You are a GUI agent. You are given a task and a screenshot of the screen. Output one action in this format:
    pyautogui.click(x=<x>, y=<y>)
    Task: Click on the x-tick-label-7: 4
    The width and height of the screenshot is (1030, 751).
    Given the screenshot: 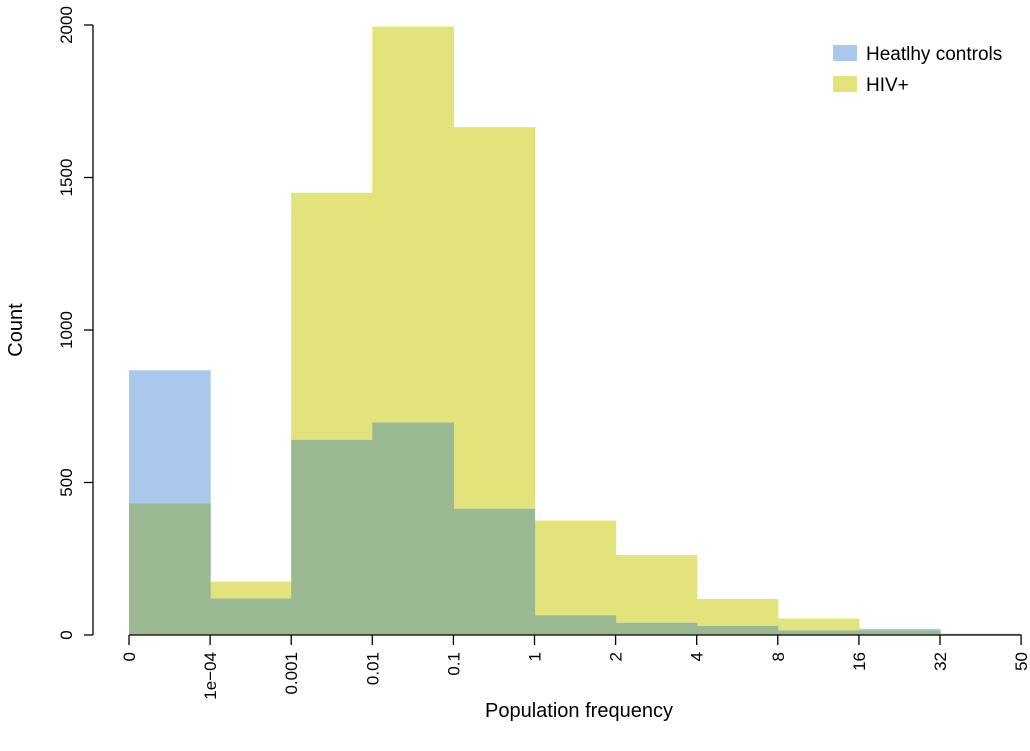 What is the action you would take?
    pyautogui.click(x=697, y=656)
    